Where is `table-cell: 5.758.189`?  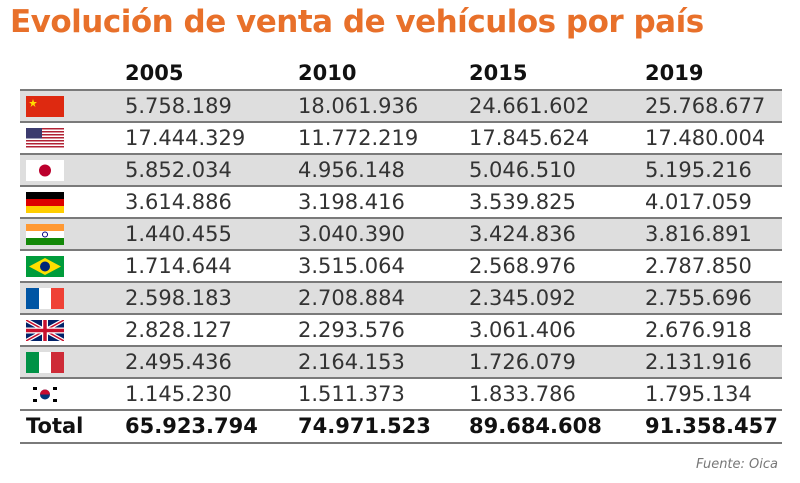 table-cell: 5.758.189 is located at coordinates (178, 106).